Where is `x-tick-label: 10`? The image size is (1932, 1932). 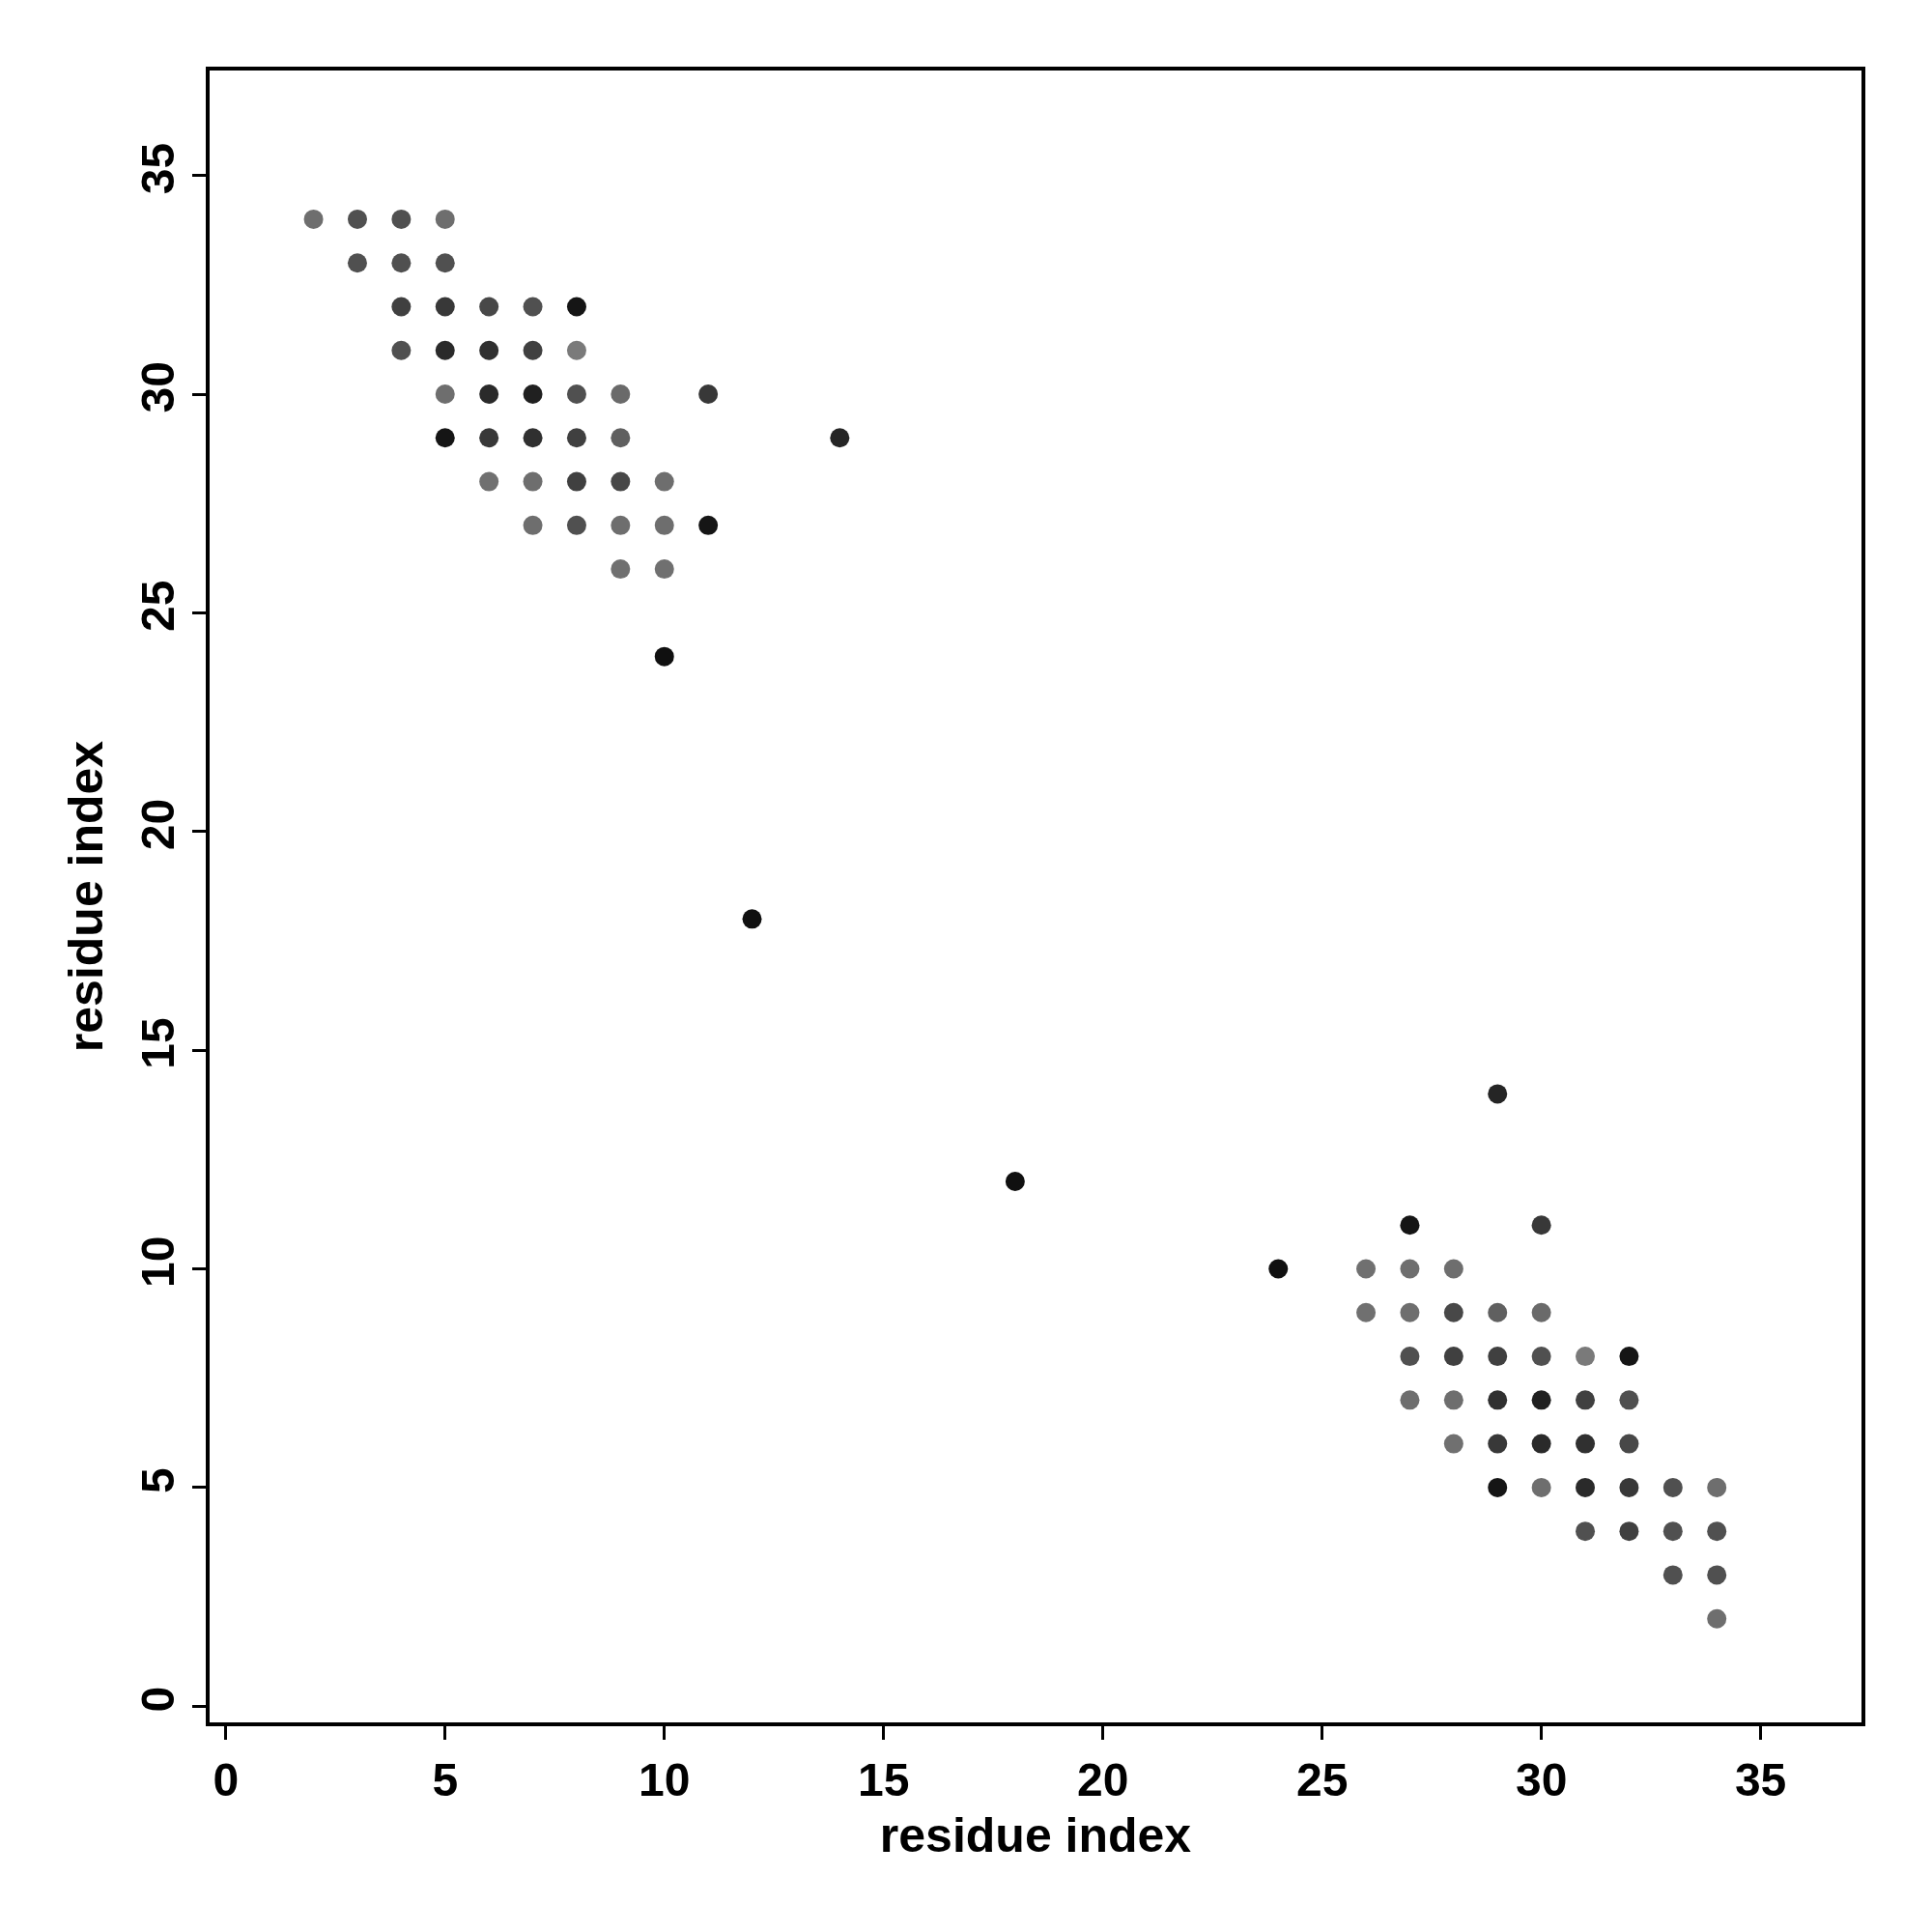 x-tick-label: 10 is located at coordinates (665, 1779).